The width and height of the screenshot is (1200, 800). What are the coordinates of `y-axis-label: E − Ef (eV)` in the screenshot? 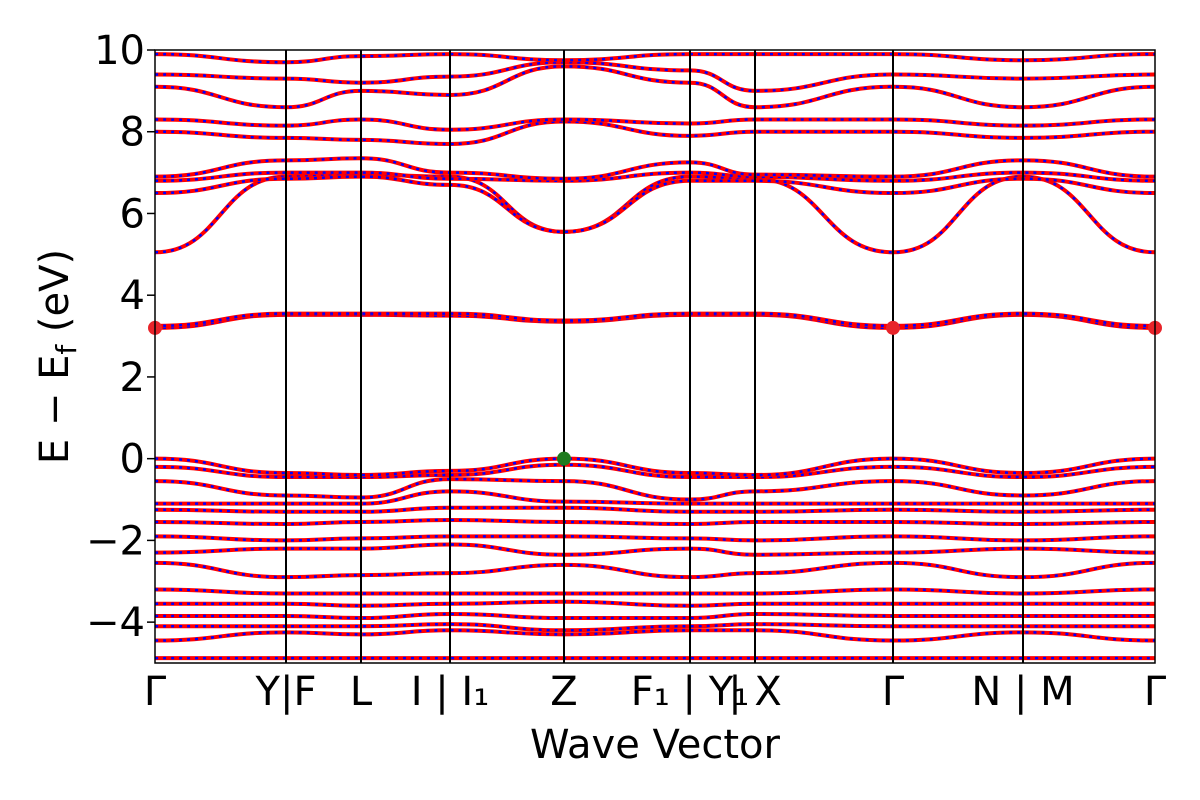 It's located at (57, 356).